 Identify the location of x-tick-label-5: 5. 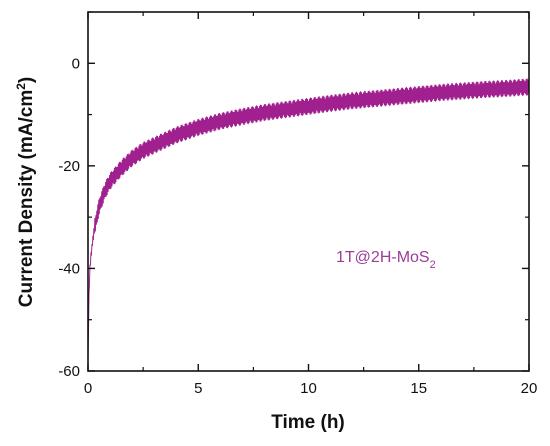
(198, 388).